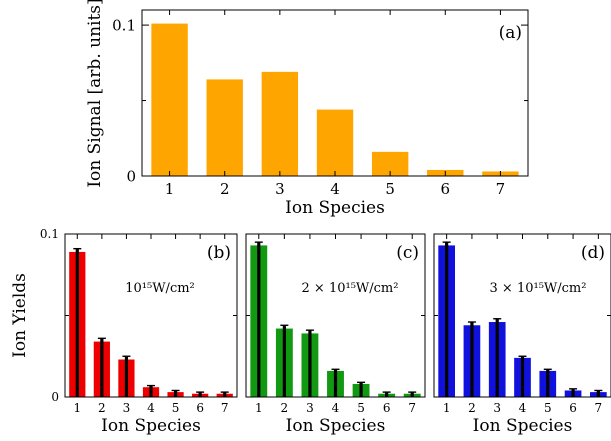 This screenshot has width=611, height=441. I want to click on intensity-annotation-d: 3 × 10¹⁵W/cm², so click(538, 288).